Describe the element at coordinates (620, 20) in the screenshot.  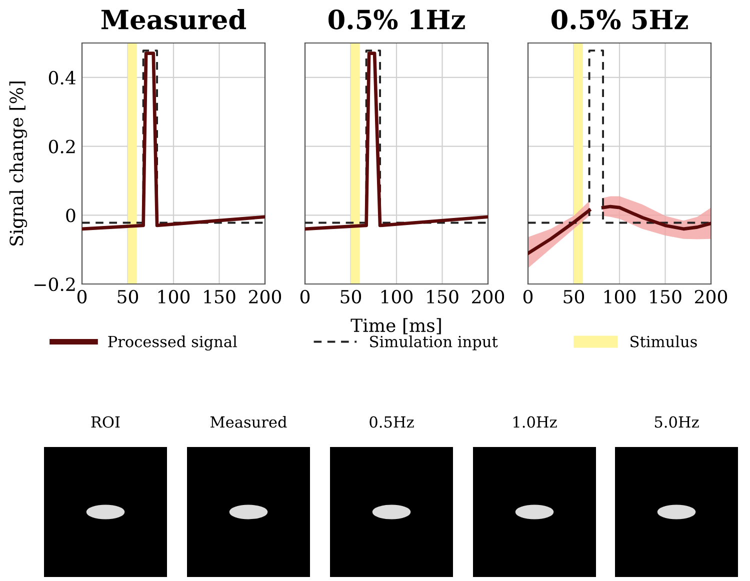
I see `chart-title: 0.5% 5Hz` at that location.